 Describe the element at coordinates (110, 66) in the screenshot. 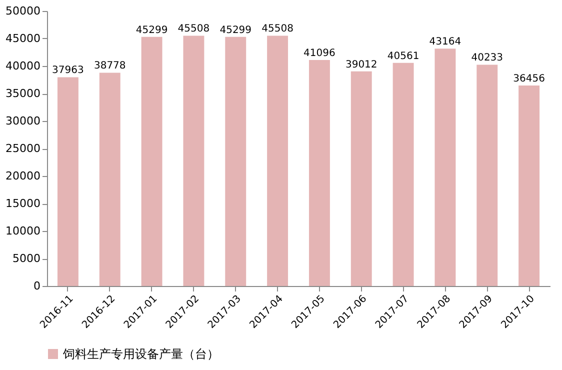

I see `data-label: 38778` at that location.